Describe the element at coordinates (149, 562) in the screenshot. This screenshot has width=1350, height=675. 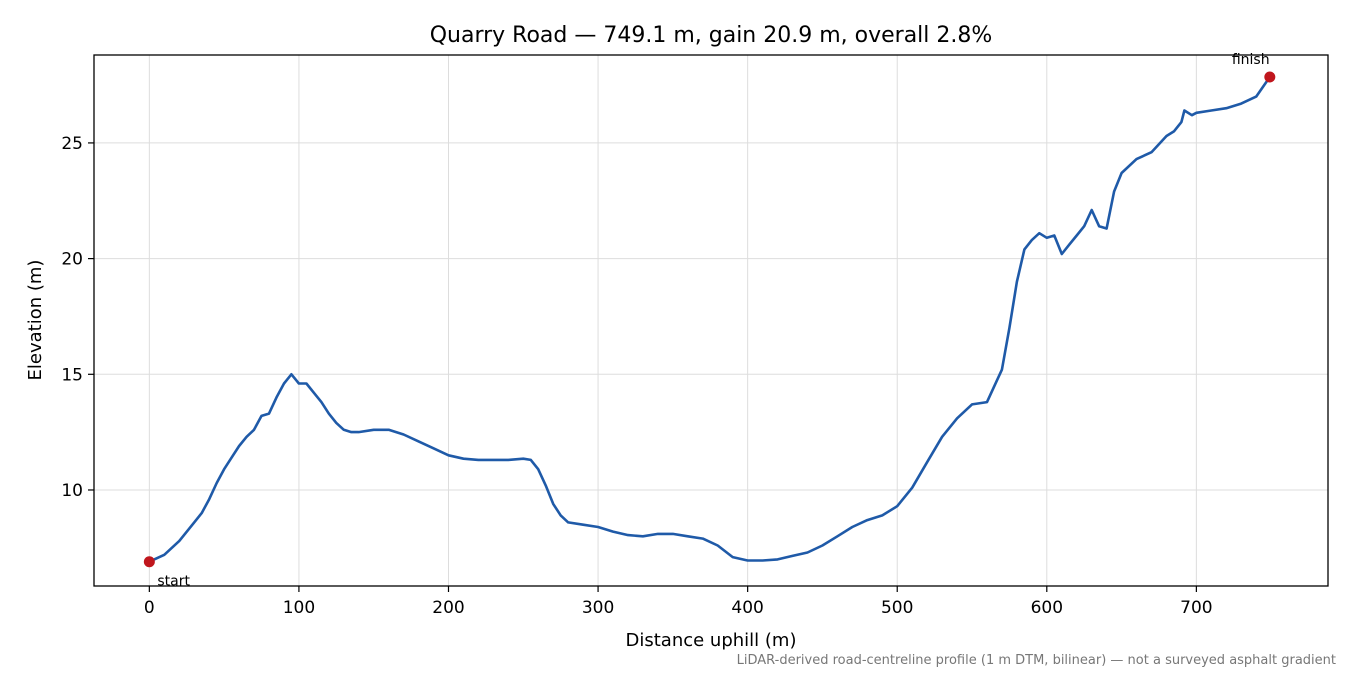
I see `start-marker` at that location.